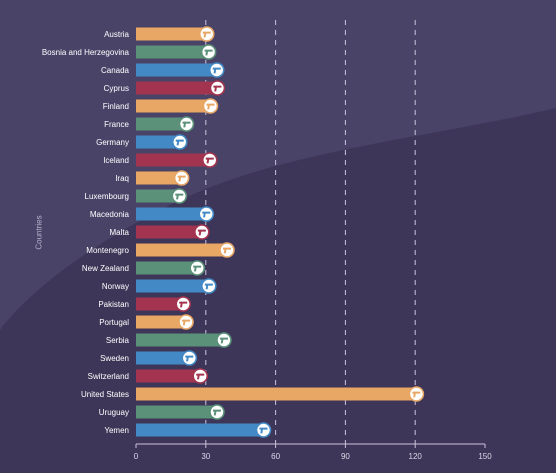  Describe the element at coordinates (114, 412) in the screenshot. I see `category-label: Uruguay` at that location.